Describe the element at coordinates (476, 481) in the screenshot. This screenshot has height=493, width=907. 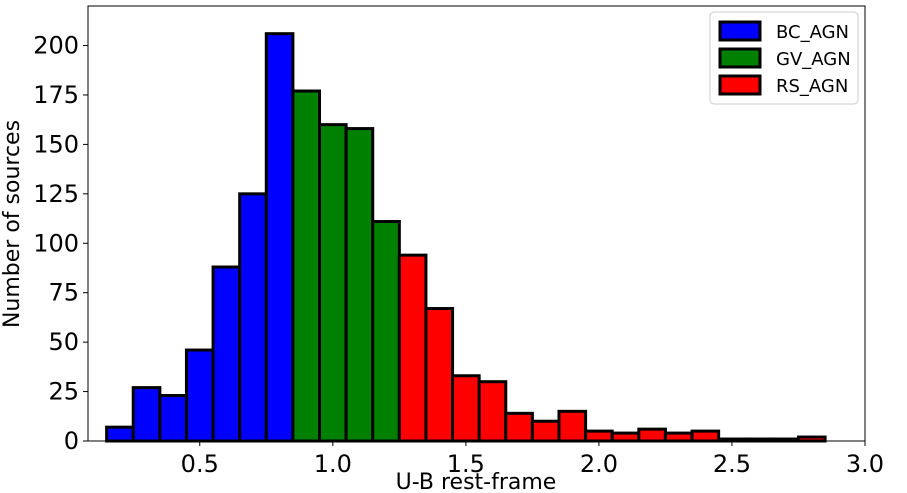
I see `x-axis-label: U-B rest-frame` at that location.